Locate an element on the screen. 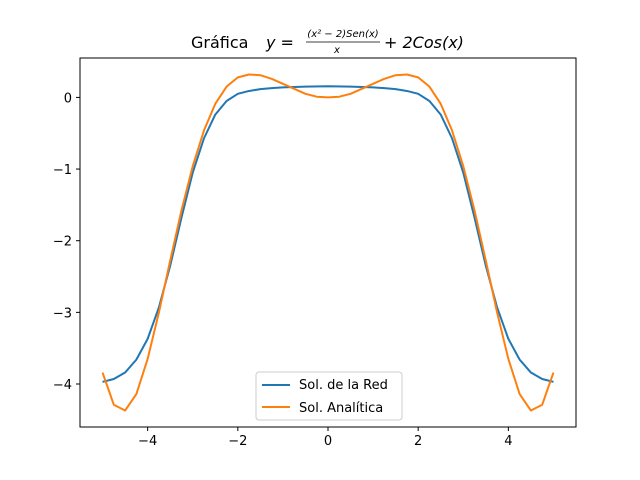 The width and height of the screenshot is (640, 480). x-tick-label: 2 is located at coordinates (418, 441).